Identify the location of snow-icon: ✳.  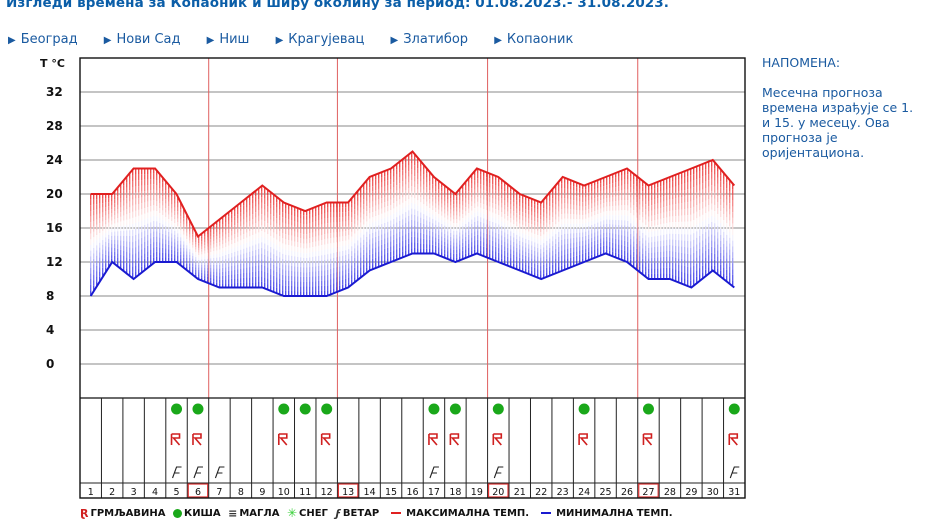
(292, 513).